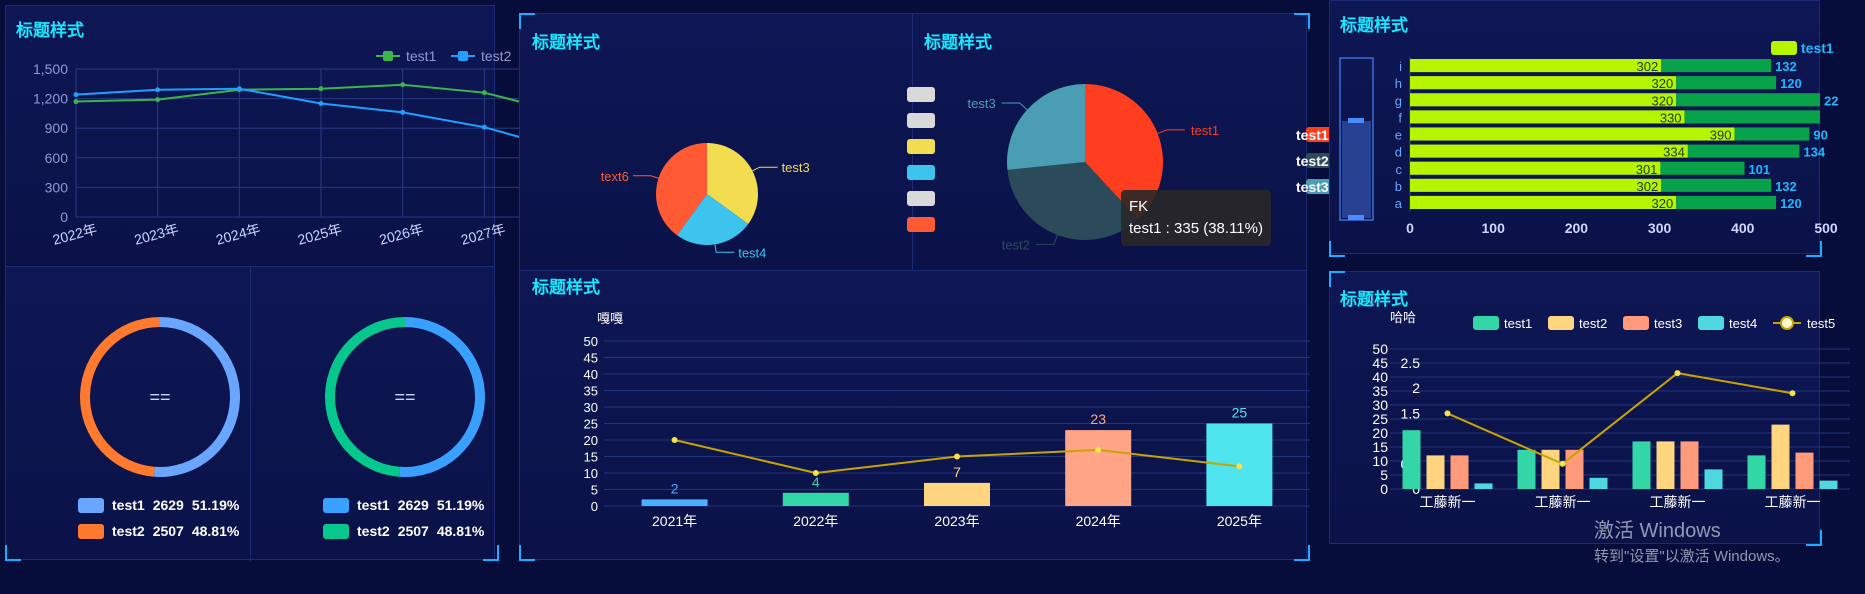 The width and height of the screenshot is (1865, 594). I want to click on y-tick-label: e, so click(1398, 135).